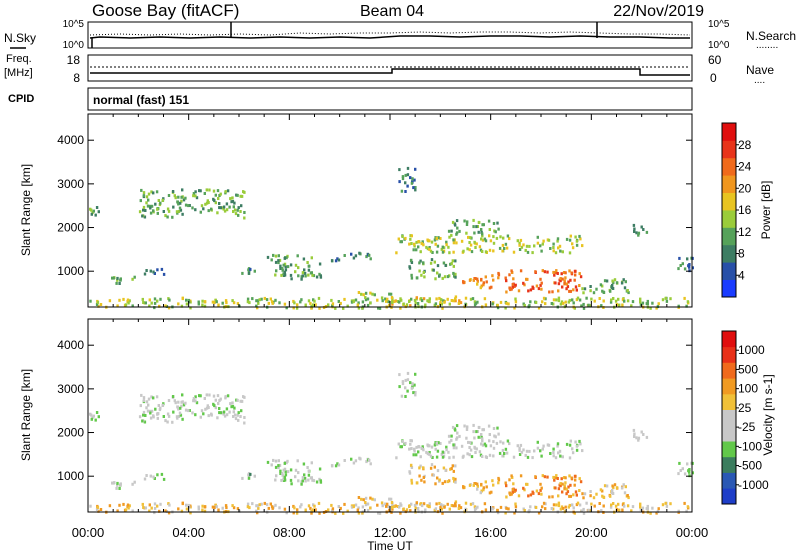 The image size is (800, 554). I want to click on velocity-y-tick-label: 1000, so click(70, 476).